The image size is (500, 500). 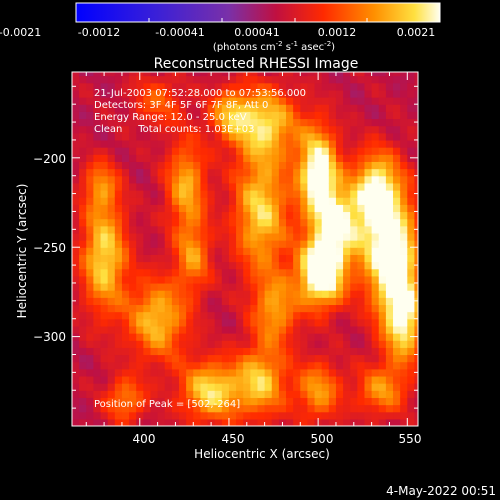 I want to click on colorbar-tick-label: -0.0021, so click(x=20, y=32).